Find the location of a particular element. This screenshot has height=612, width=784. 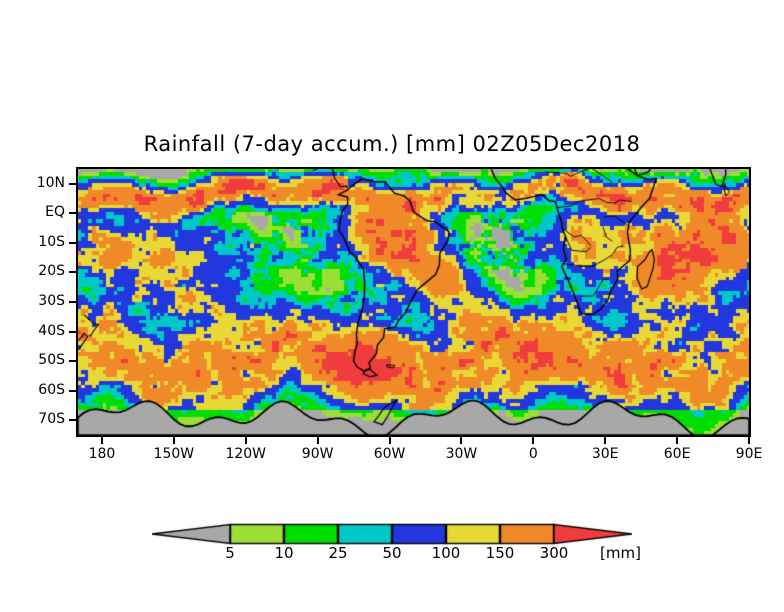

x-axis-tick-label: 30E is located at coordinates (605, 454).